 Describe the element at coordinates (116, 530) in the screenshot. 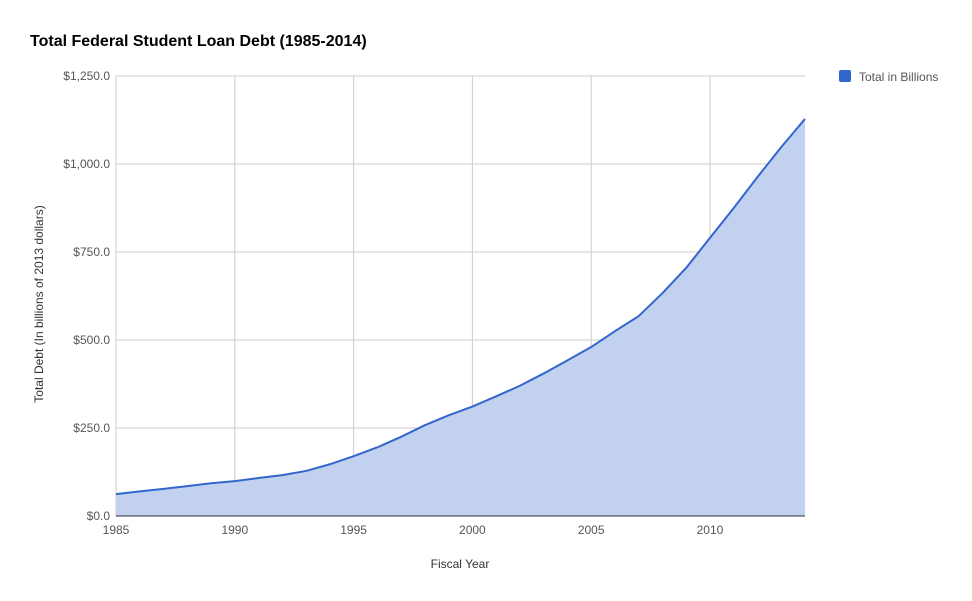

I see `x-tick-label: 1985` at that location.